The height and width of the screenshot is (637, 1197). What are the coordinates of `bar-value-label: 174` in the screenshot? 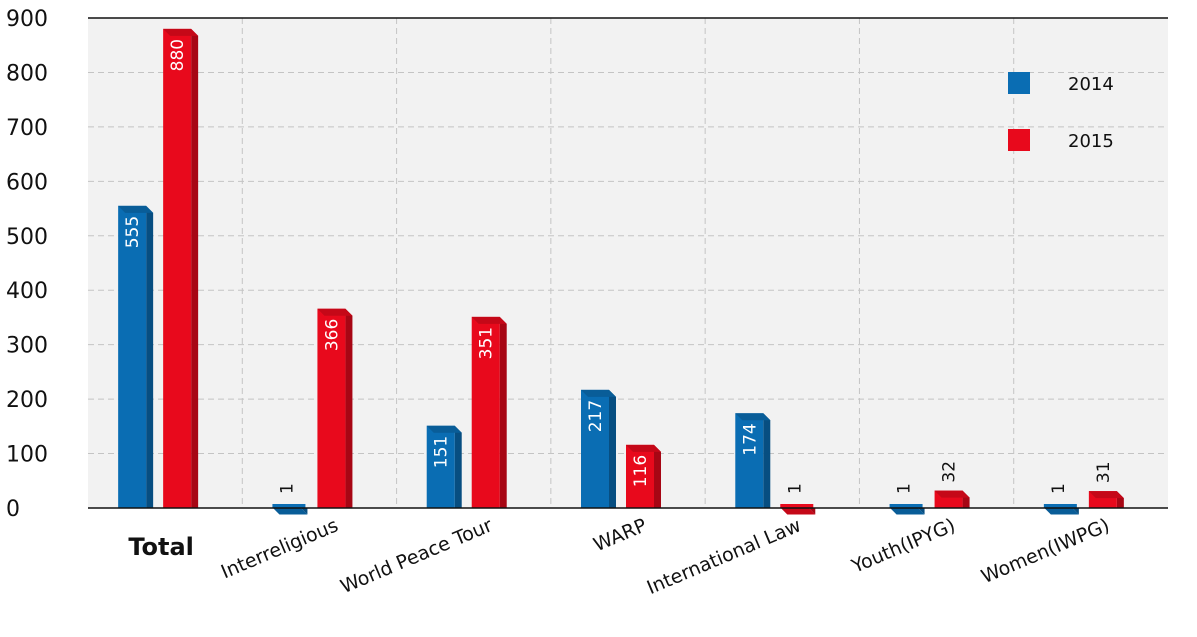 It's located at (750, 439).